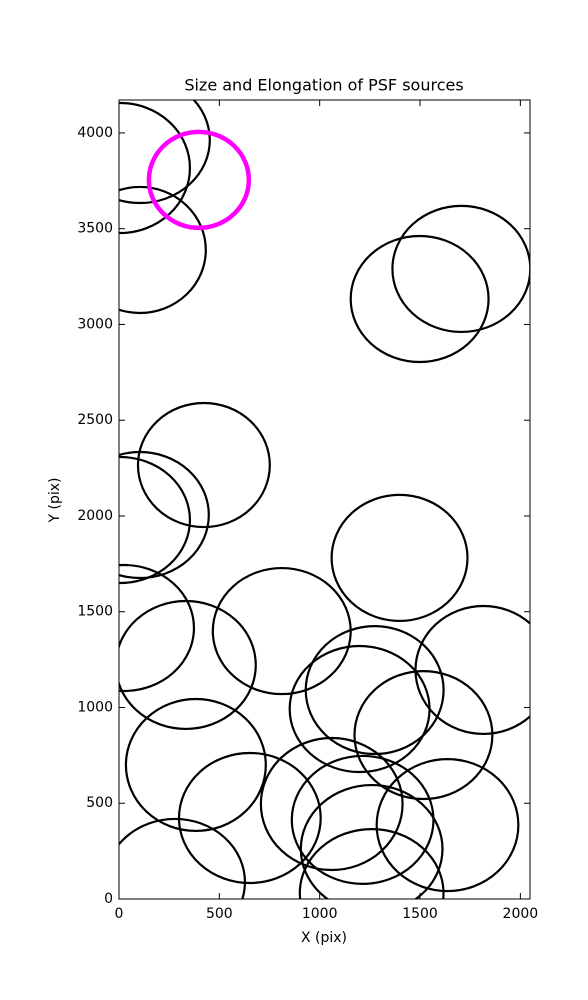  Describe the element at coordinates (95, 229) in the screenshot. I see `y-tick-label: 3500` at that location.